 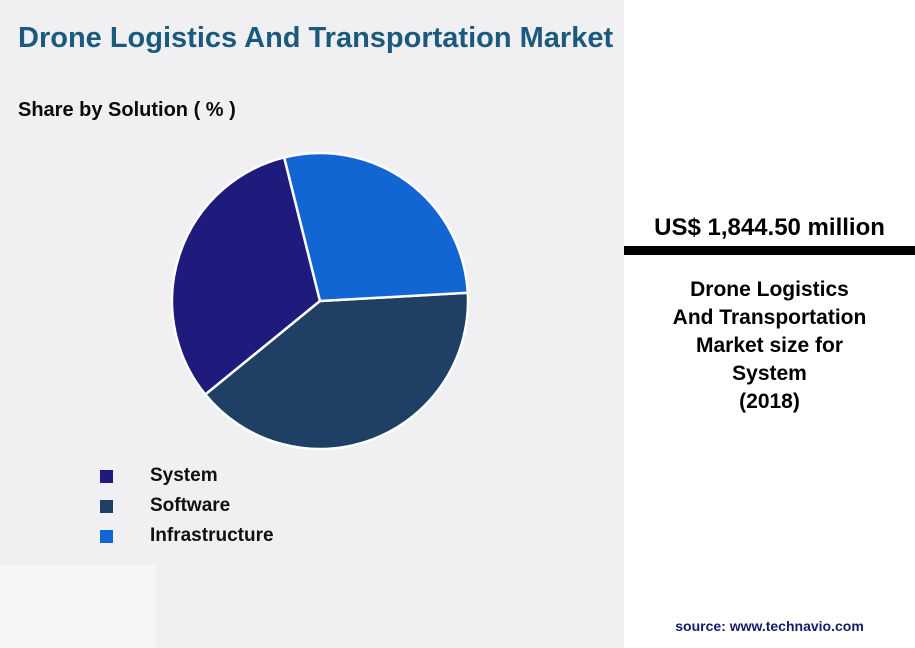 What do you see at coordinates (769, 373) in the screenshot?
I see `market-description-line: System` at bounding box center [769, 373].